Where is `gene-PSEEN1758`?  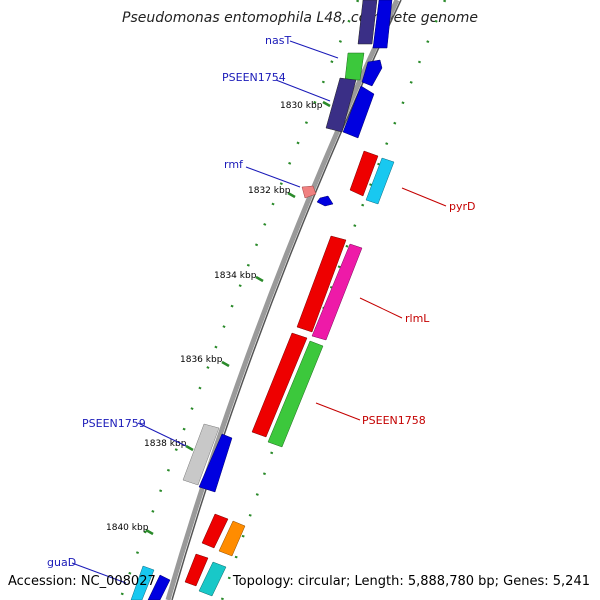 gene-PSEEN1758 is located at coordinates (295, 394).